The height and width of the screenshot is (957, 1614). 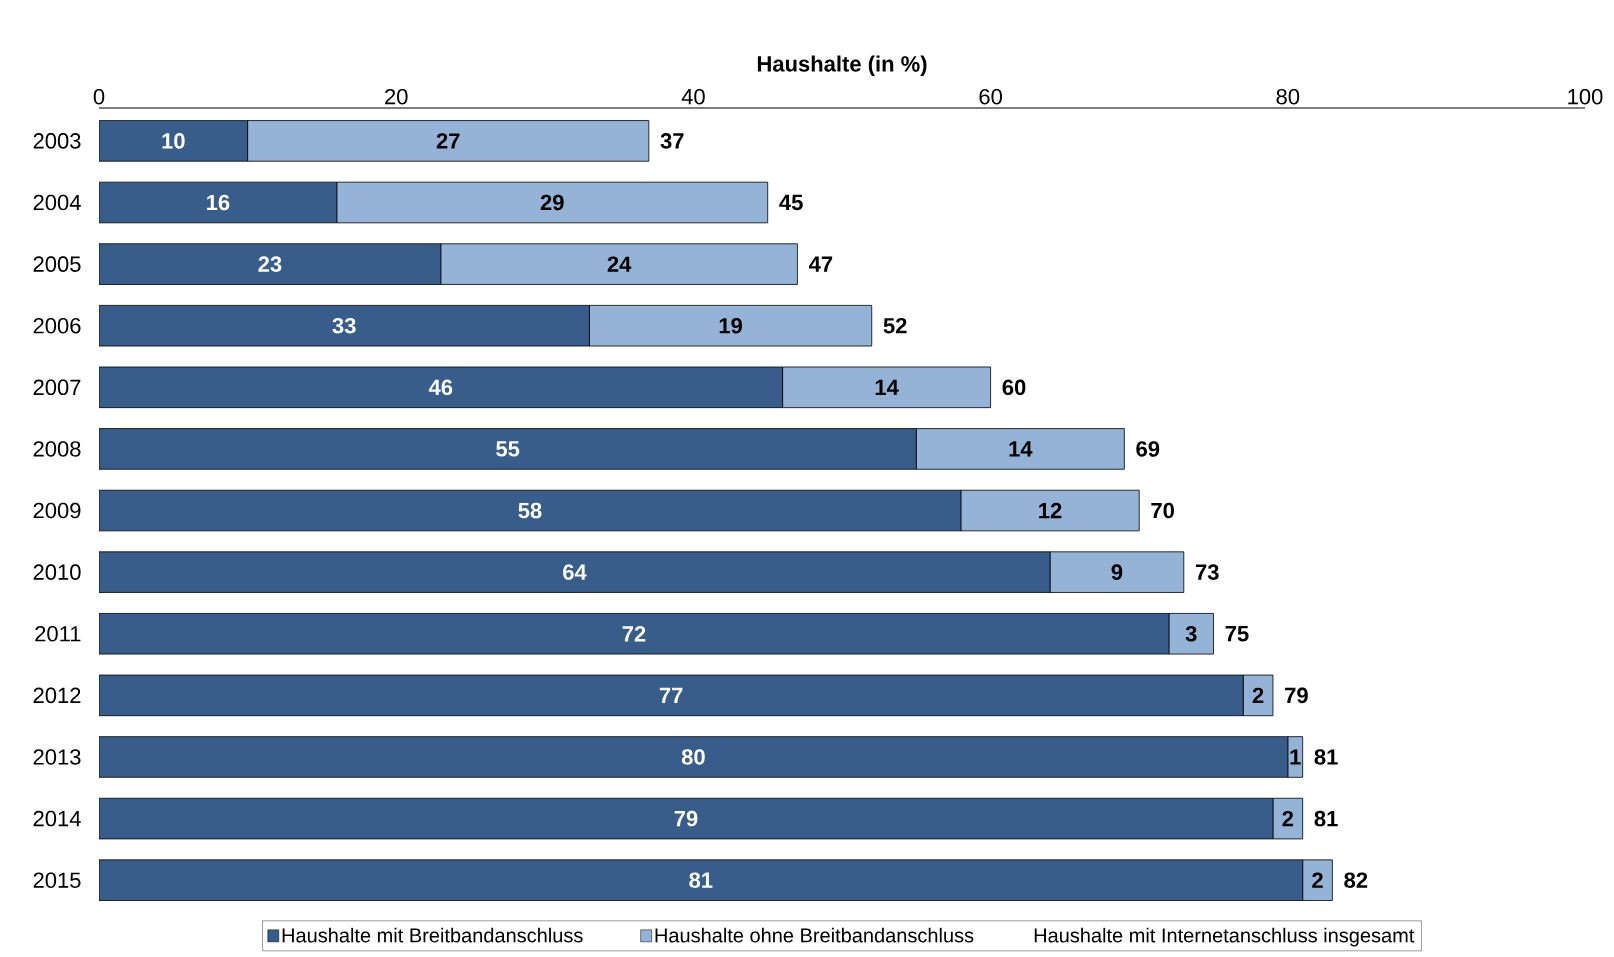 What do you see at coordinates (791, 202) in the screenshot?
I see `total-label: 45` at bounding box center [791, 202].